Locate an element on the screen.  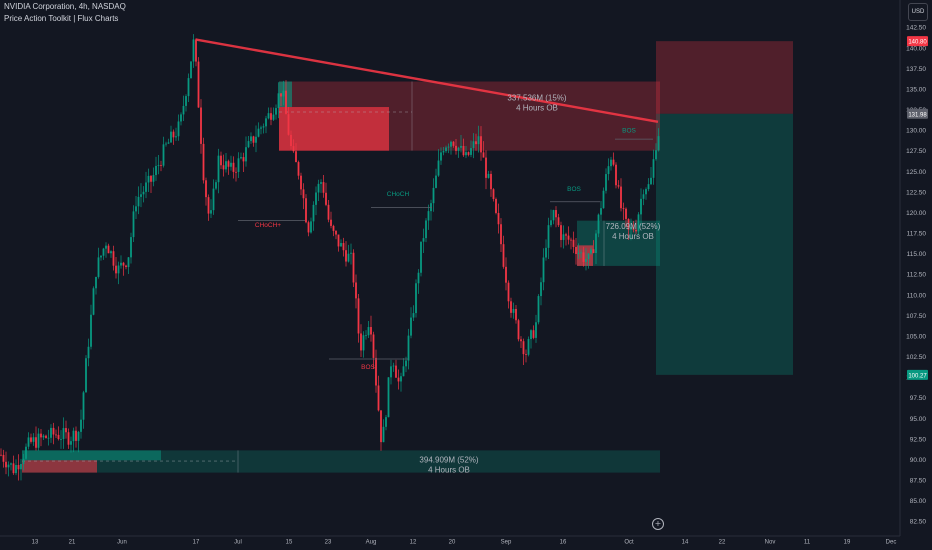
price-label: 140.80 is located at coordinates (917, 43).